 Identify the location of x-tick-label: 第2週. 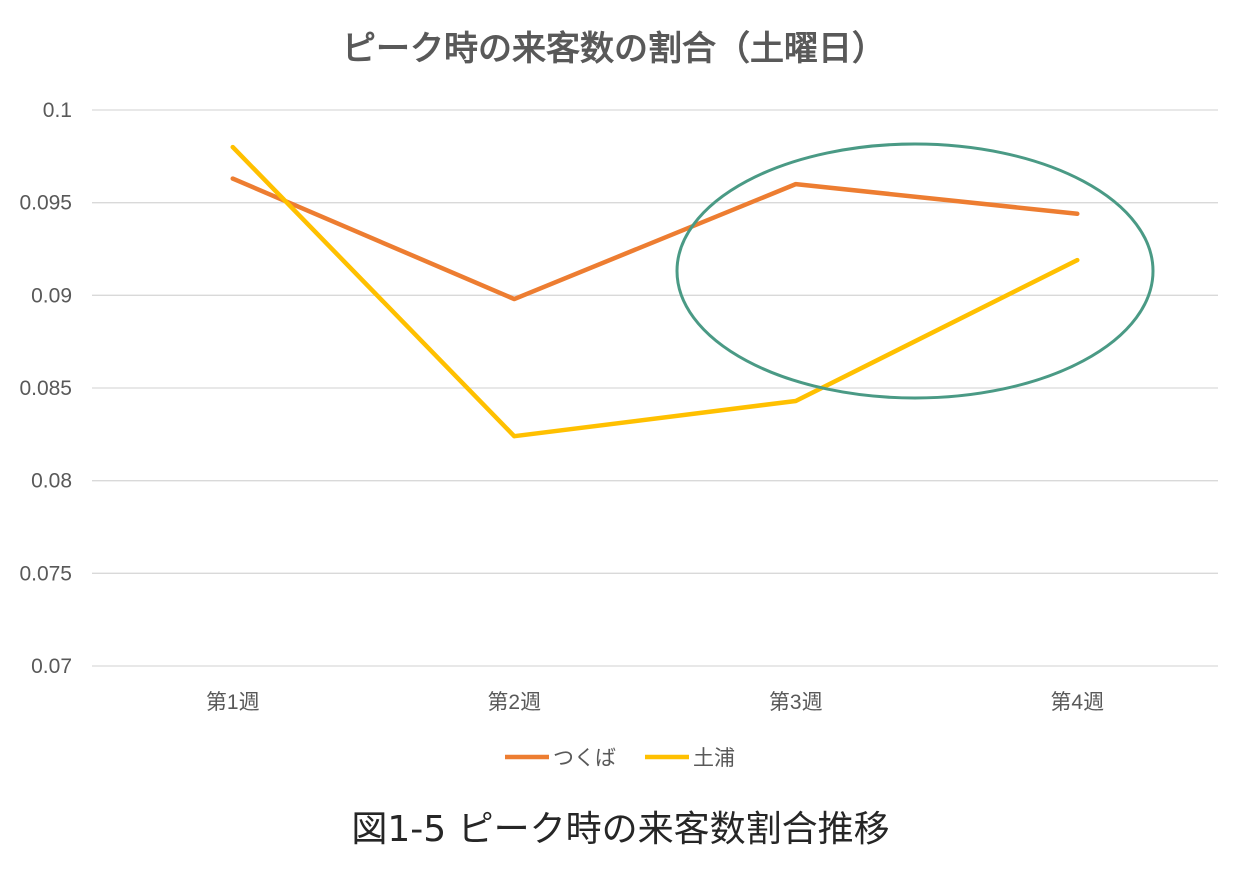
(514, 702).